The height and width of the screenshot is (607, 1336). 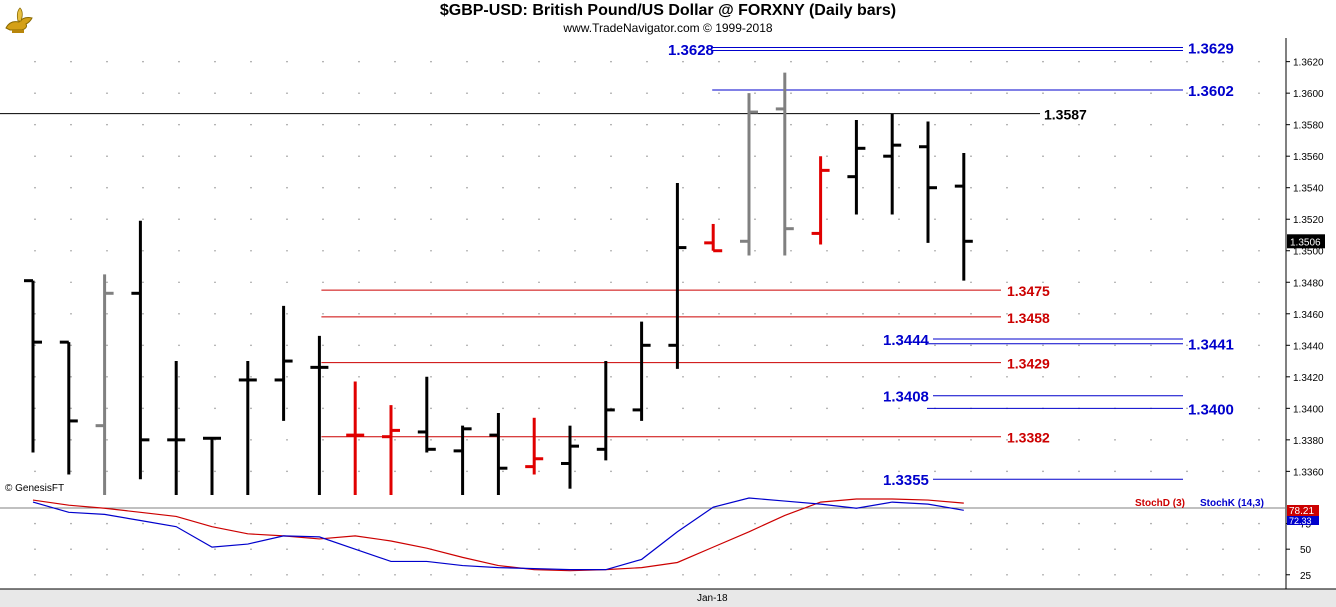 What do you see at coordinates (906, 340) in the screenshot?
I see `level-label: 1.3444` at bounding box center [906, 340].